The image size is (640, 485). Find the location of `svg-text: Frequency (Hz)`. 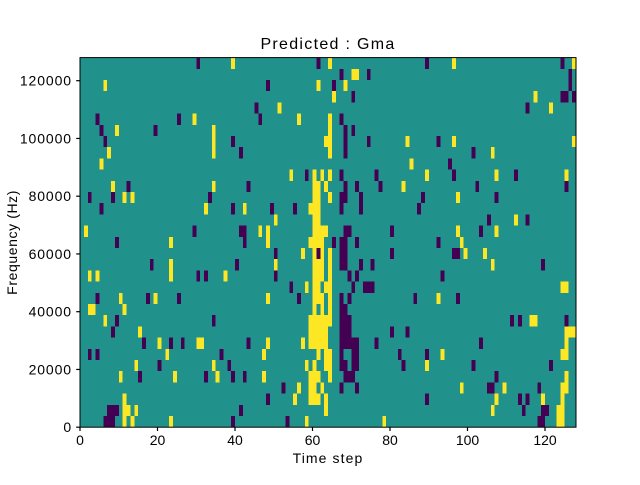

svg-text: Frequency (Hz) is located at coordinates (12, 242).